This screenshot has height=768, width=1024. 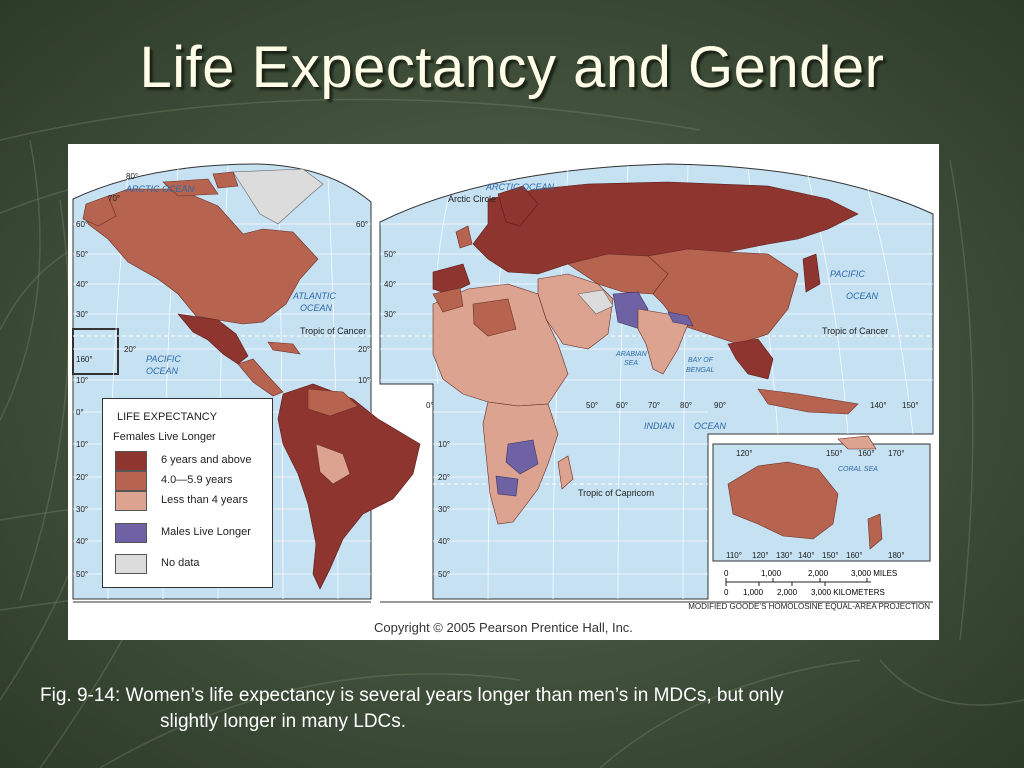 What do you see at coordinates (783, 500) in the screenshot?
I see `australia` at bounding box center [783, 500].